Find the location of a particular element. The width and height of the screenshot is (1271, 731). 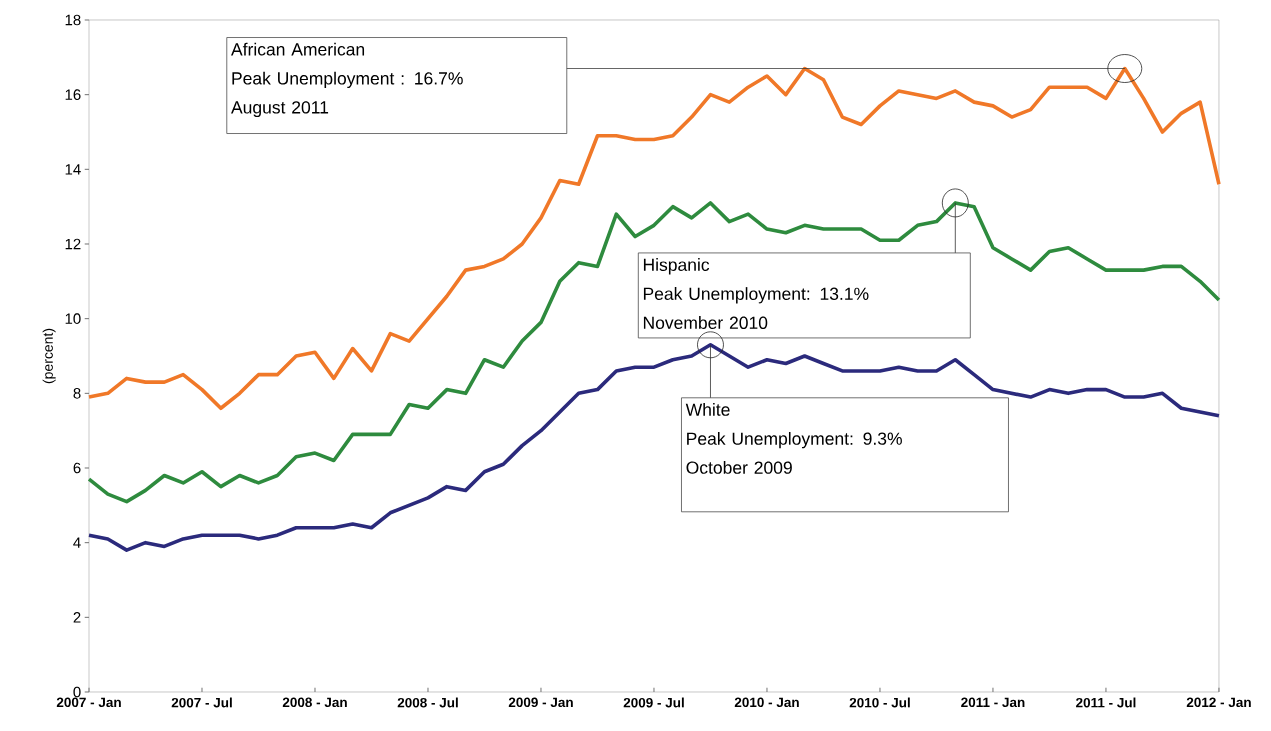

x-tick-label: 2010 - Jan is located at coordinates (766, 702).